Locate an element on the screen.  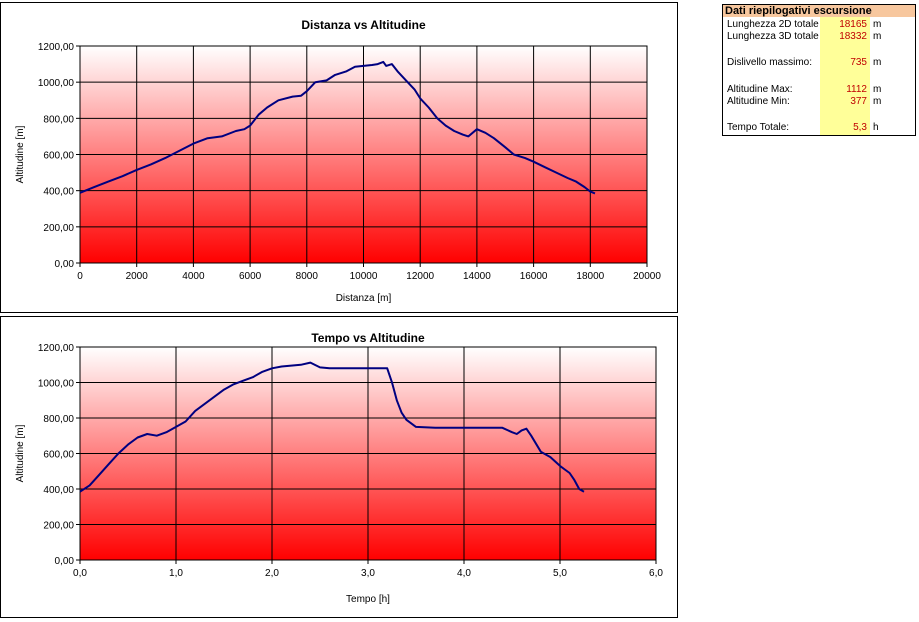
summary-row-length-2d: Lunghezza 2D totale 18165 m is located at coordinates (819, 25).